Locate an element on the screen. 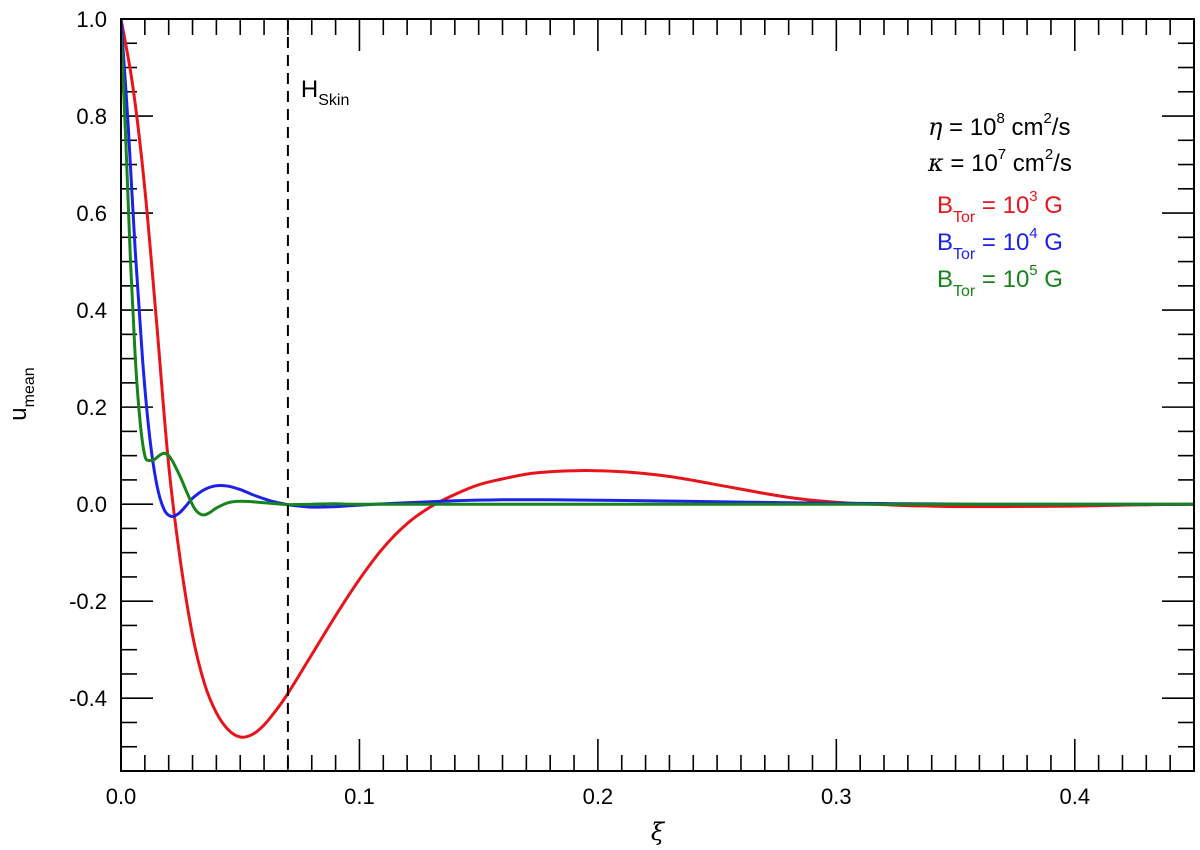  annotation-line-1-part: 8 is located at coordinates (1000, 118).